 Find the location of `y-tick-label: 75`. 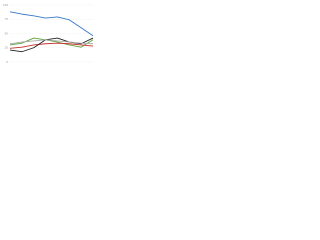

y-tick-label: 75 is located at coordinates (7, 19).